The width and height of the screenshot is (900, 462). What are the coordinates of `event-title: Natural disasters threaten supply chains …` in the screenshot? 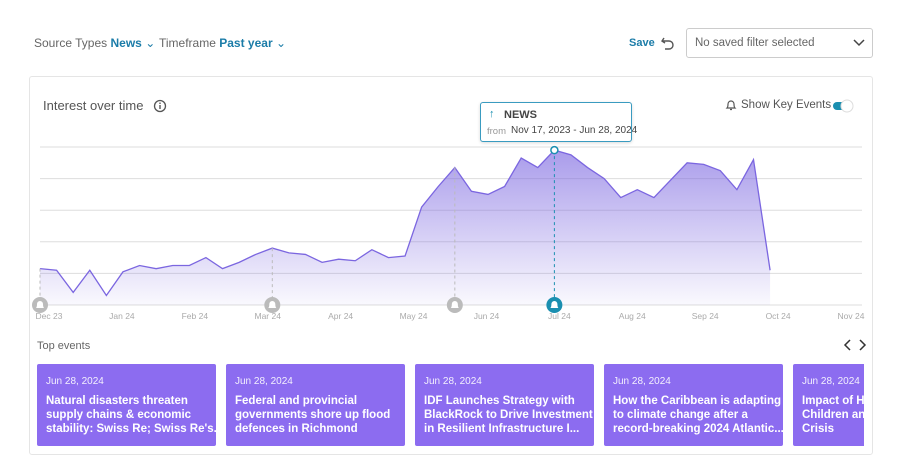 It's located at (134, 415).